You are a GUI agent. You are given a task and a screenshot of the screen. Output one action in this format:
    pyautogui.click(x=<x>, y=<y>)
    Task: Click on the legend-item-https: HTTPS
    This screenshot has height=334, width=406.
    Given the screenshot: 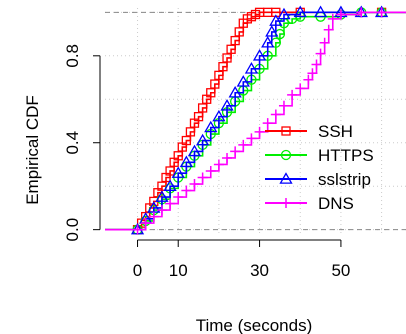 What is the action you would take?
    pyautogui.click(x=319, y=155)
    